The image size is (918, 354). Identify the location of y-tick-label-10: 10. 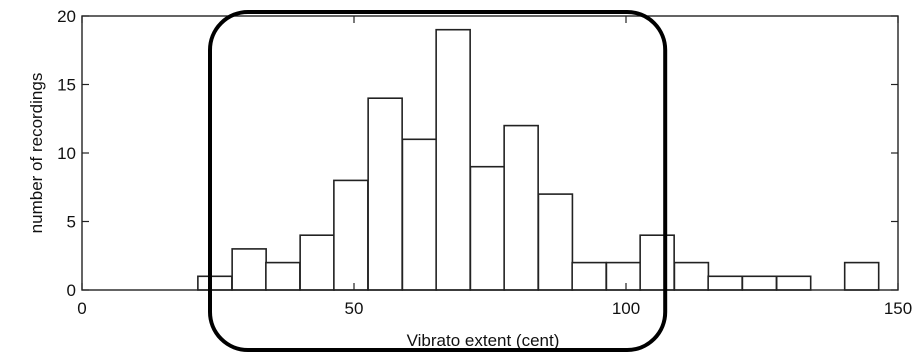
(66, 153).